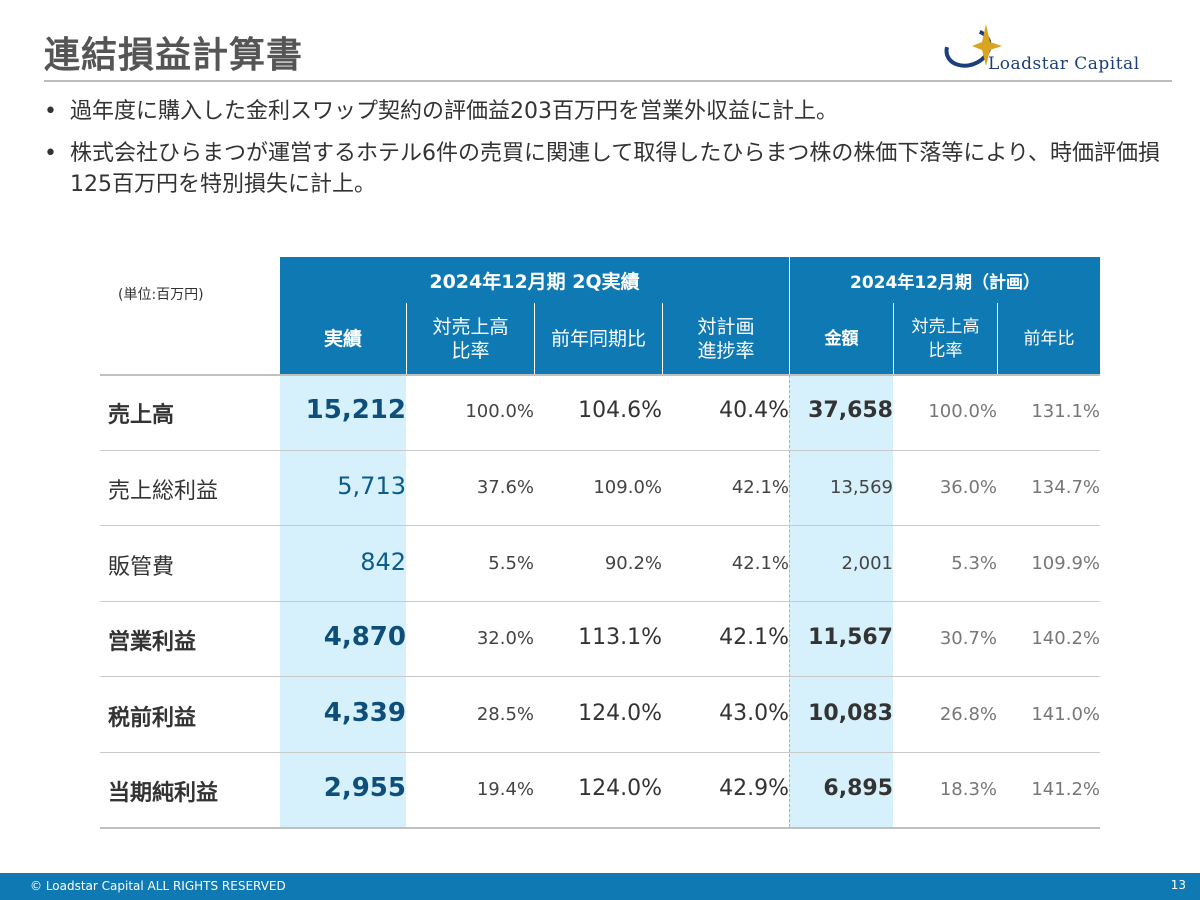  What do you see at coordinates (968, 714) in the screenshot?
I see `cell-plan-ratio: 26.8%` at bounding box center [968, 714].